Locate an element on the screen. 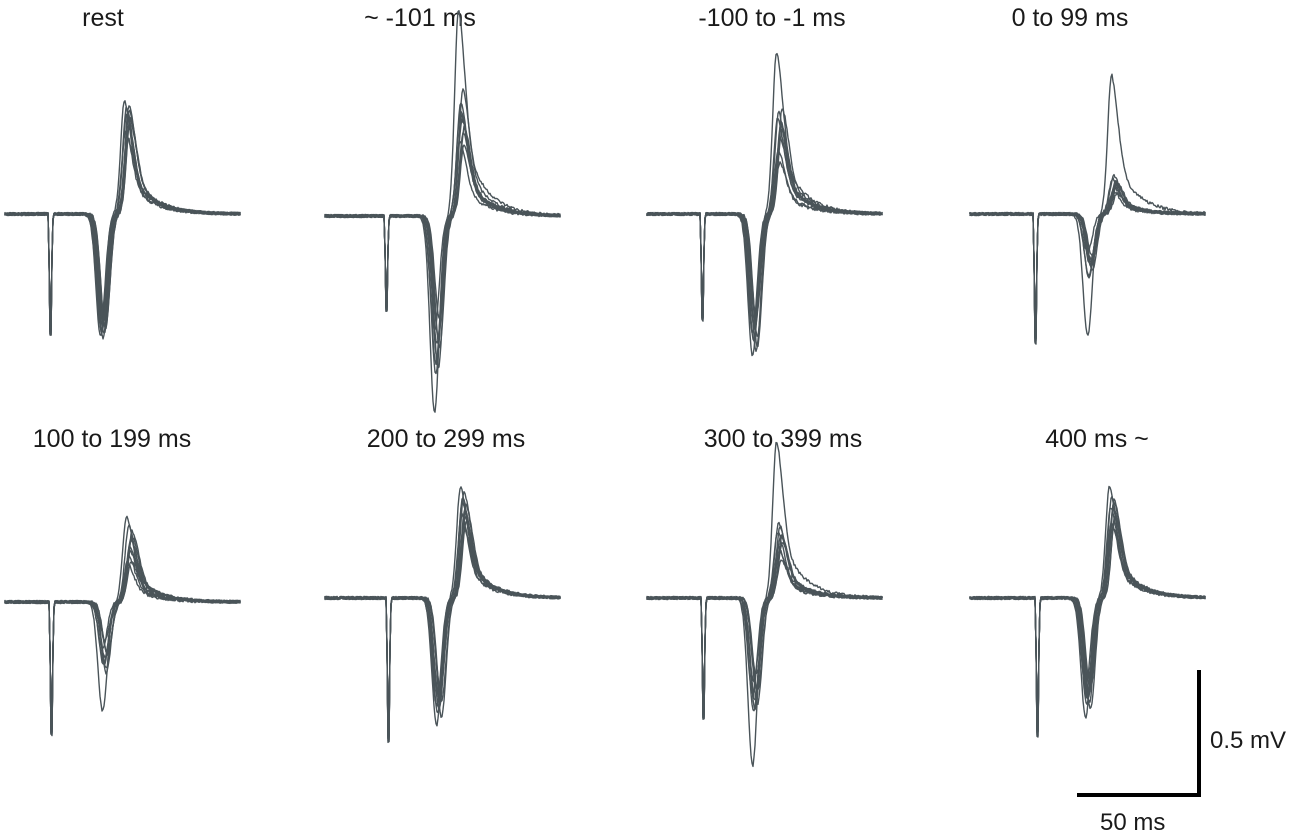 This screenshot has width=1300, height=835. panel-title-0-to-99: 0 to 99 ms is located at coordinates (1070, 18).